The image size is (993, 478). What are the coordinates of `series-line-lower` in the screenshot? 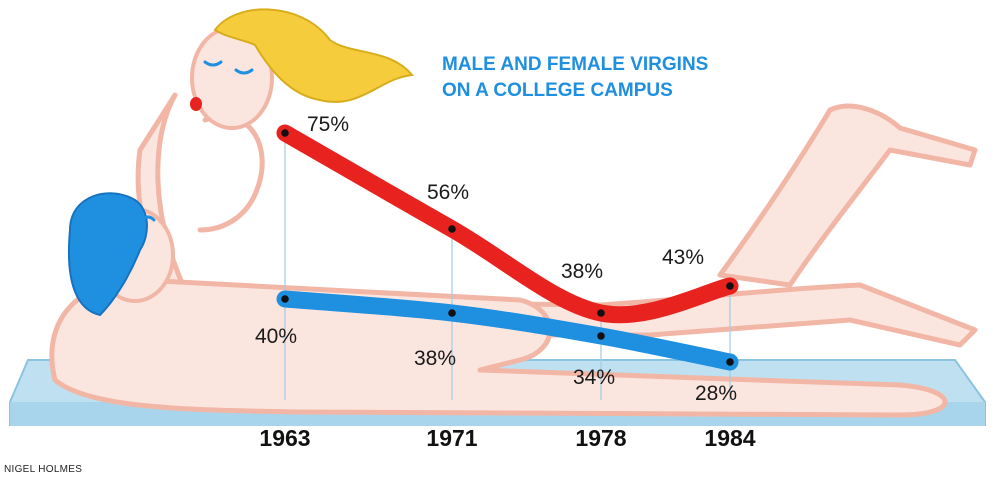 It's located at (507, 330).